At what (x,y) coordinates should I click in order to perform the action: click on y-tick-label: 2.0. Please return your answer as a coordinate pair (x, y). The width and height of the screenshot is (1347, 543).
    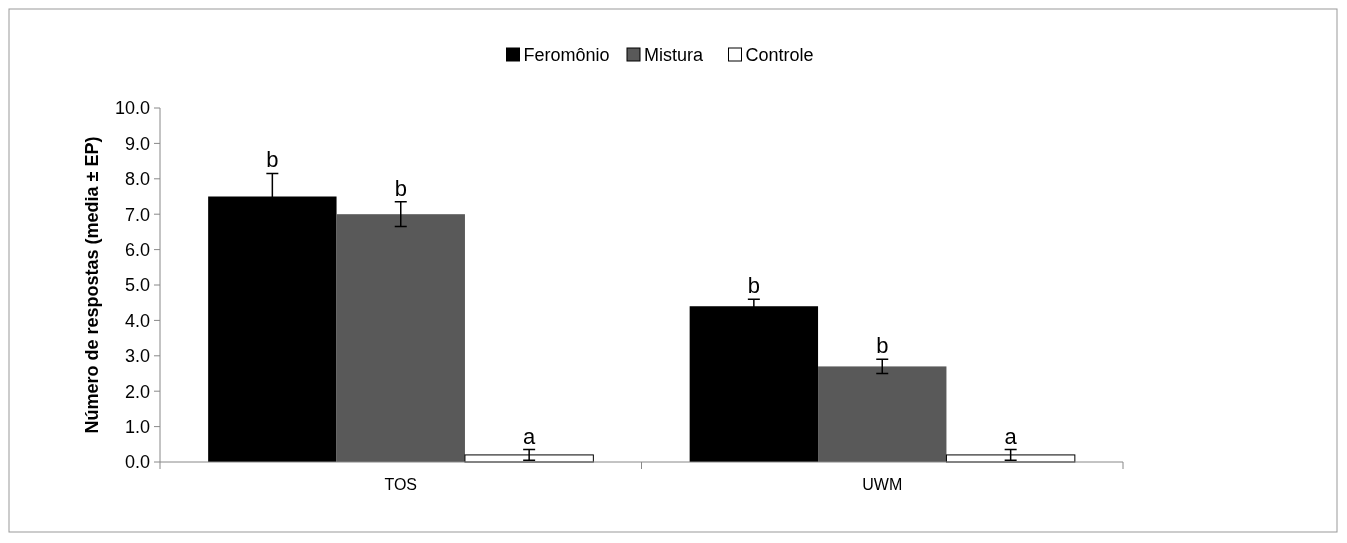
    Looking at the image, I should click on (137, 391).